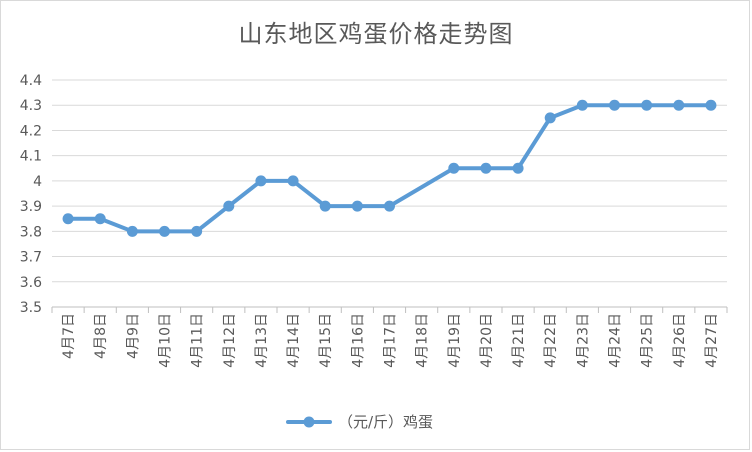  I want to click on x-tick-label: 4月18日, so click(423, 340).